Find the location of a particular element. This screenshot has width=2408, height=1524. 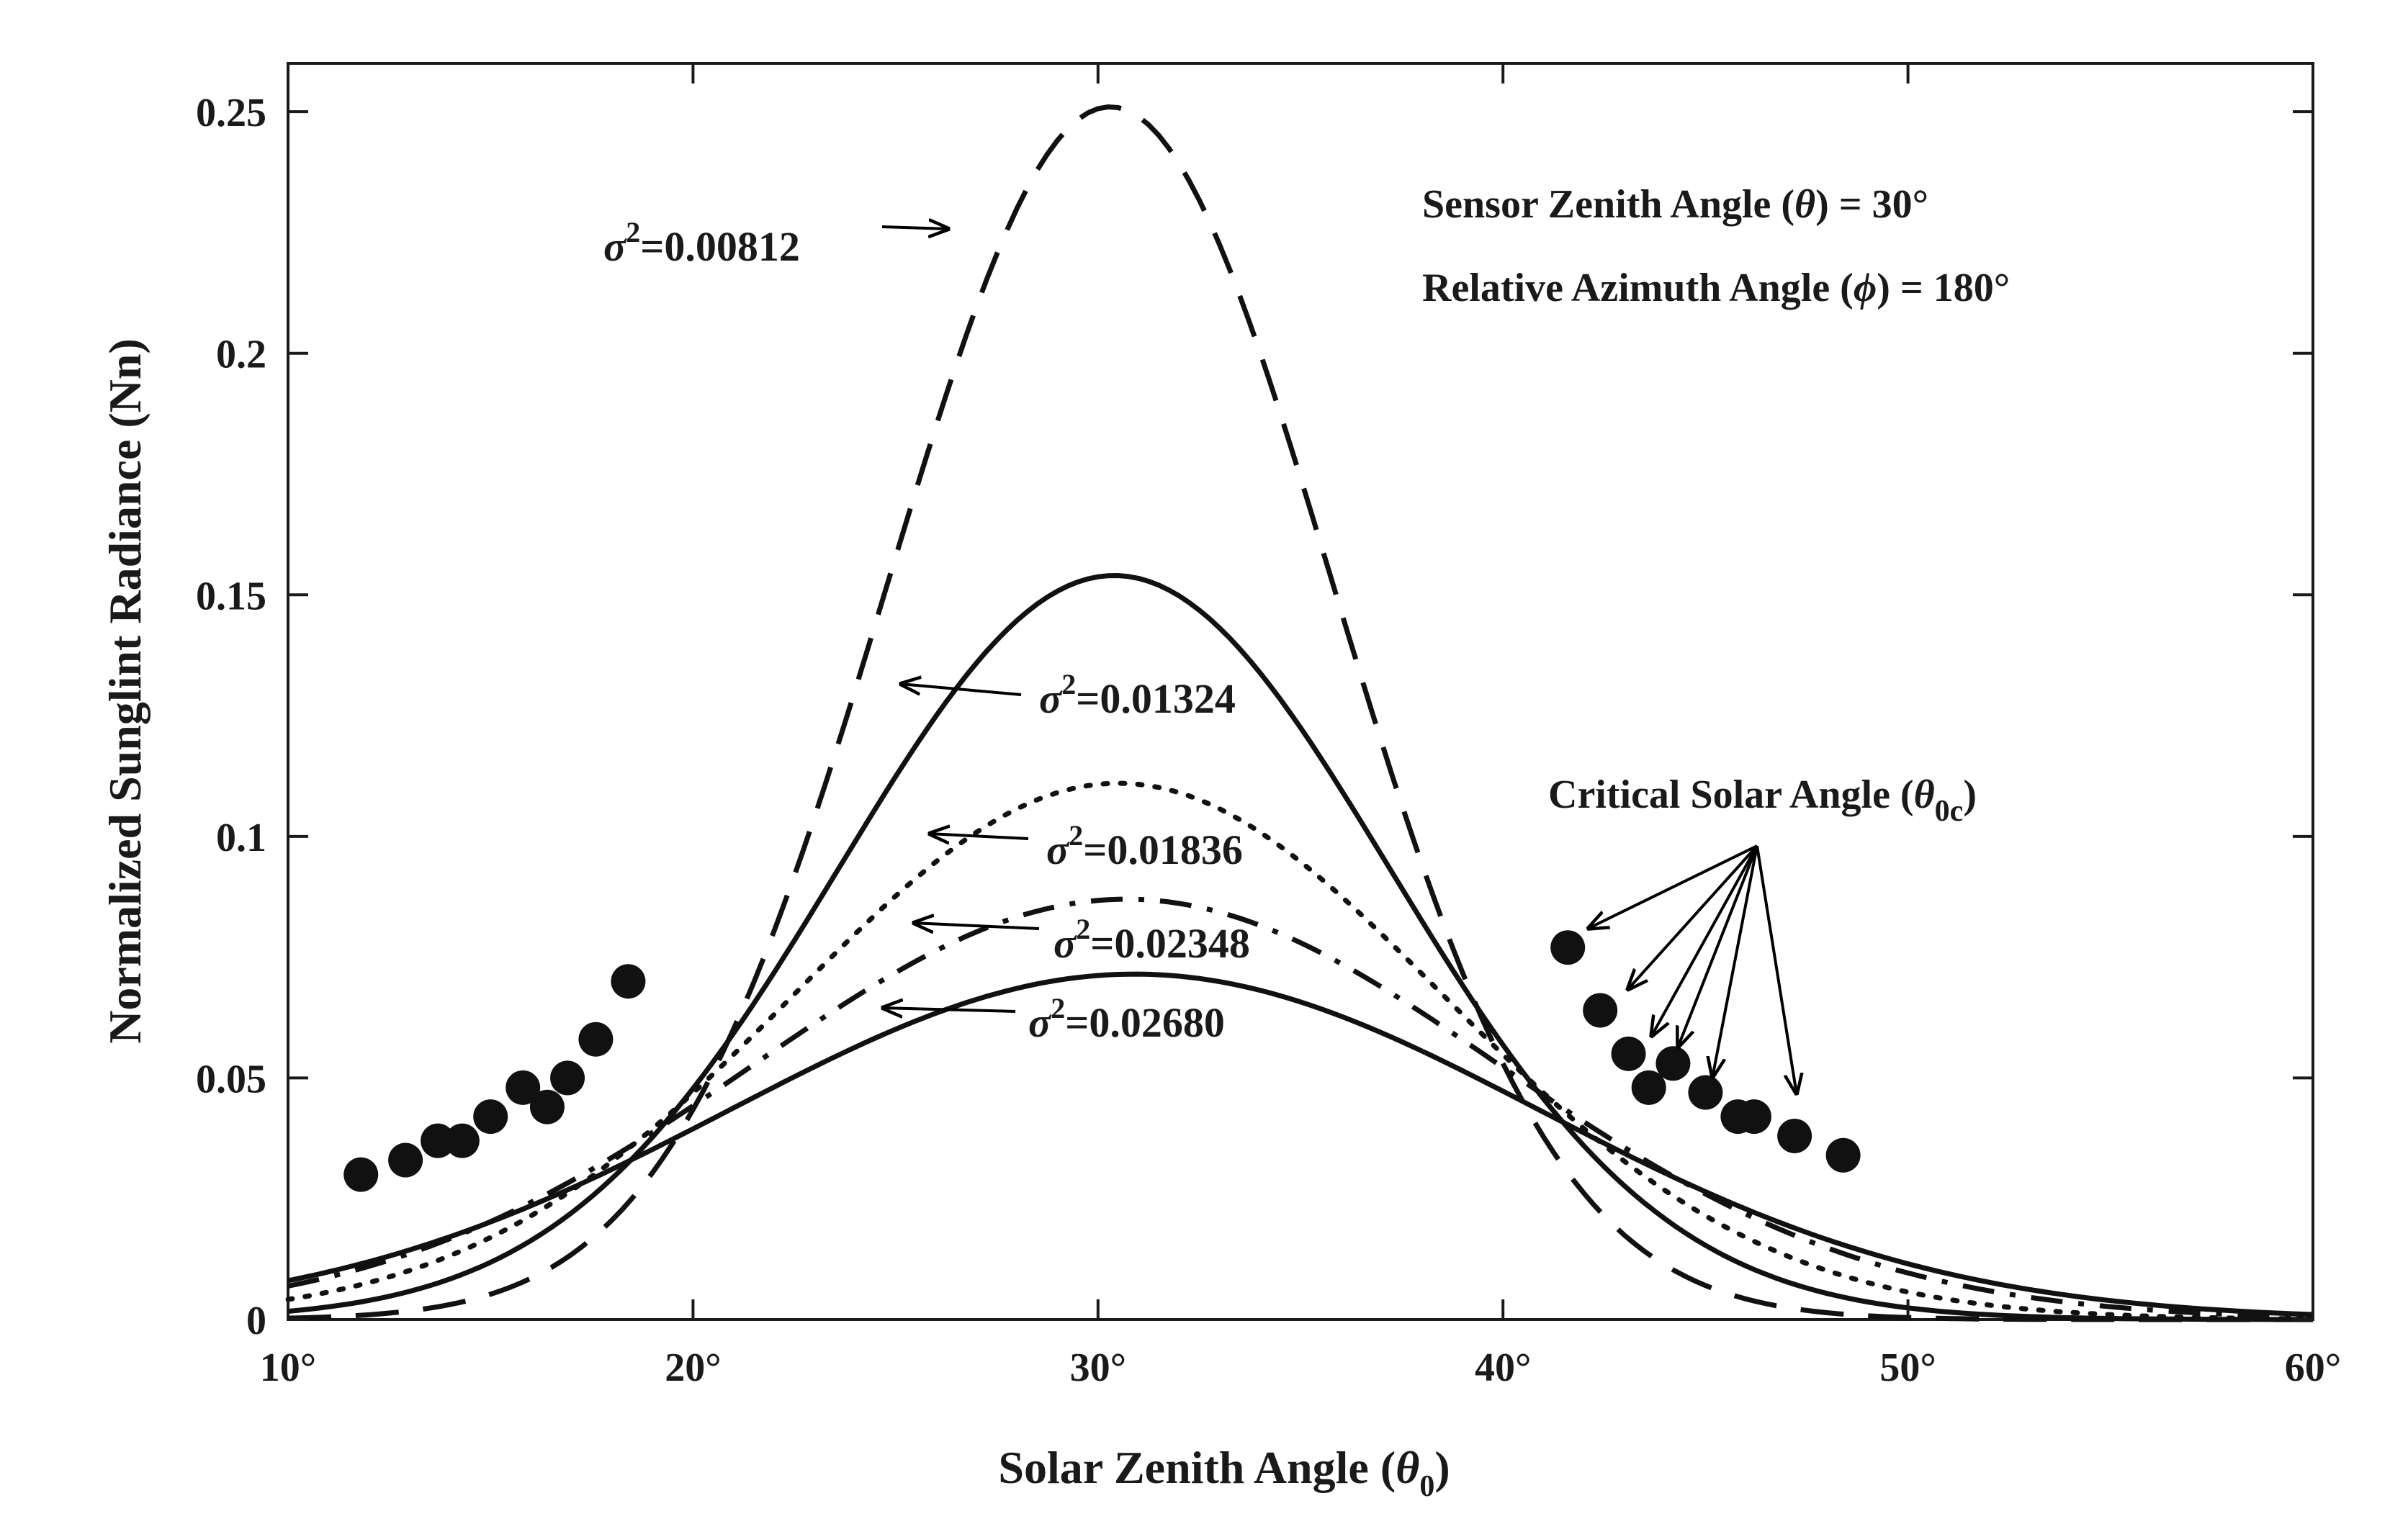

sensor-zenith-annotation: Sensor Zenith Angle (θ) = 30° is located at coordinates (1675, 204).